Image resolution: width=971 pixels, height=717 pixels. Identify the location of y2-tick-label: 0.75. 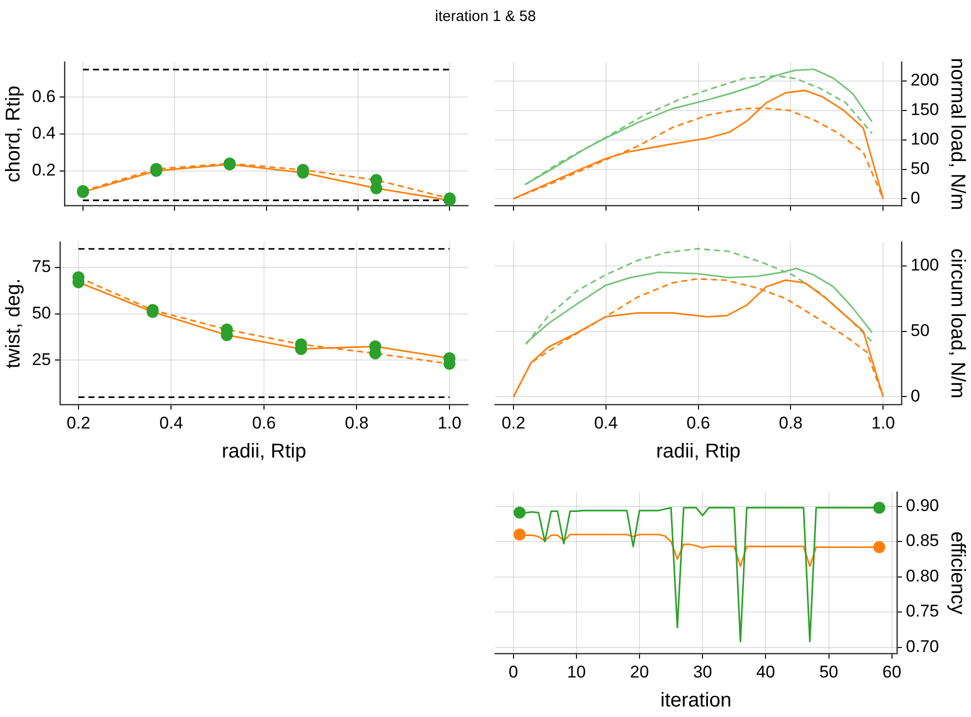
(923, 611).